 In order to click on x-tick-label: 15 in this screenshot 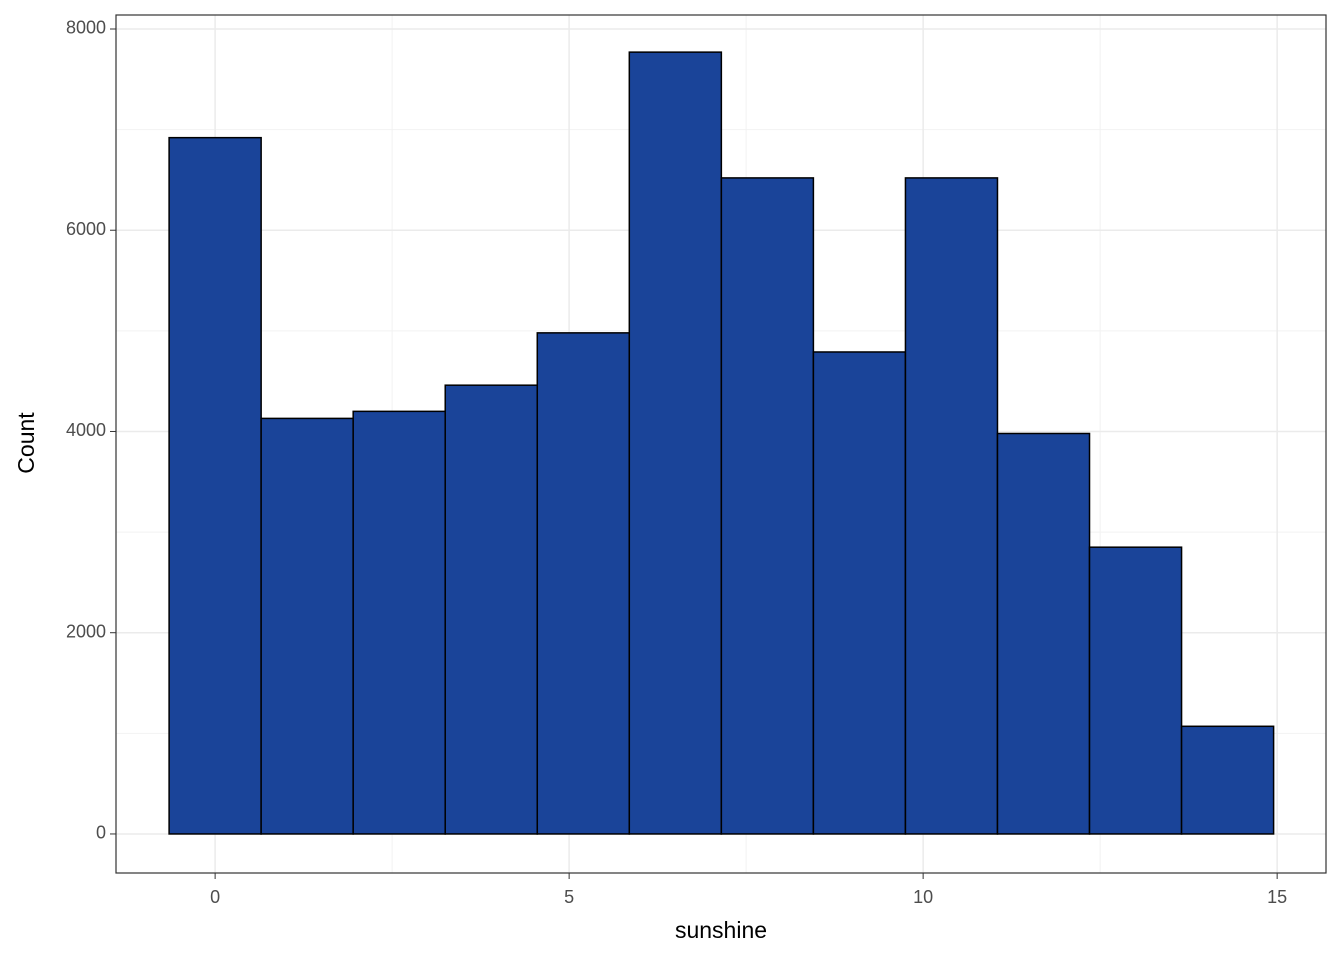, I will do `click(1277, 897)`.